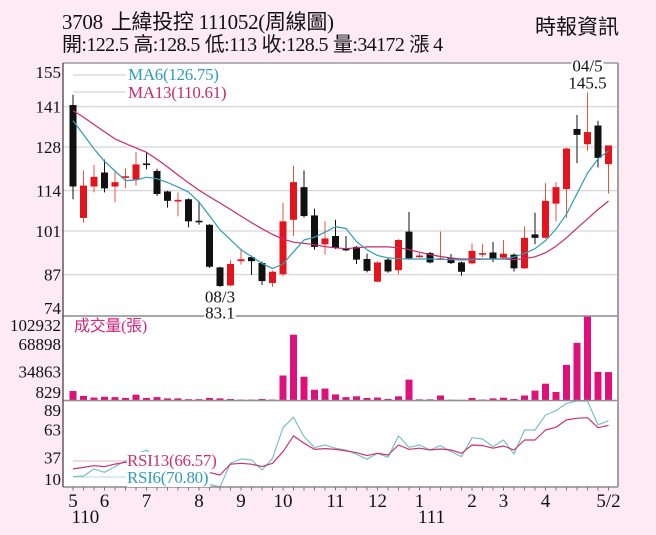  What do you see at coordinates (546, 501) in the screenshot?
I see `month-label: 4` at bounding box center [546, 501].